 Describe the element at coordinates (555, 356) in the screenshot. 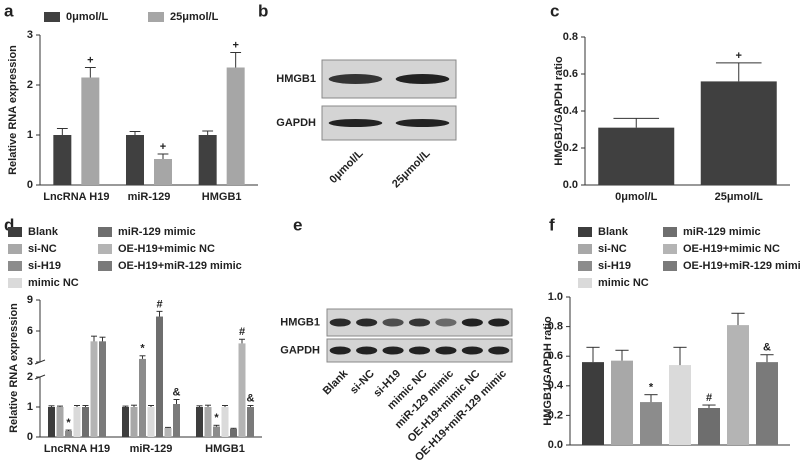

I see `y-tick-label: 0.6` at that location.